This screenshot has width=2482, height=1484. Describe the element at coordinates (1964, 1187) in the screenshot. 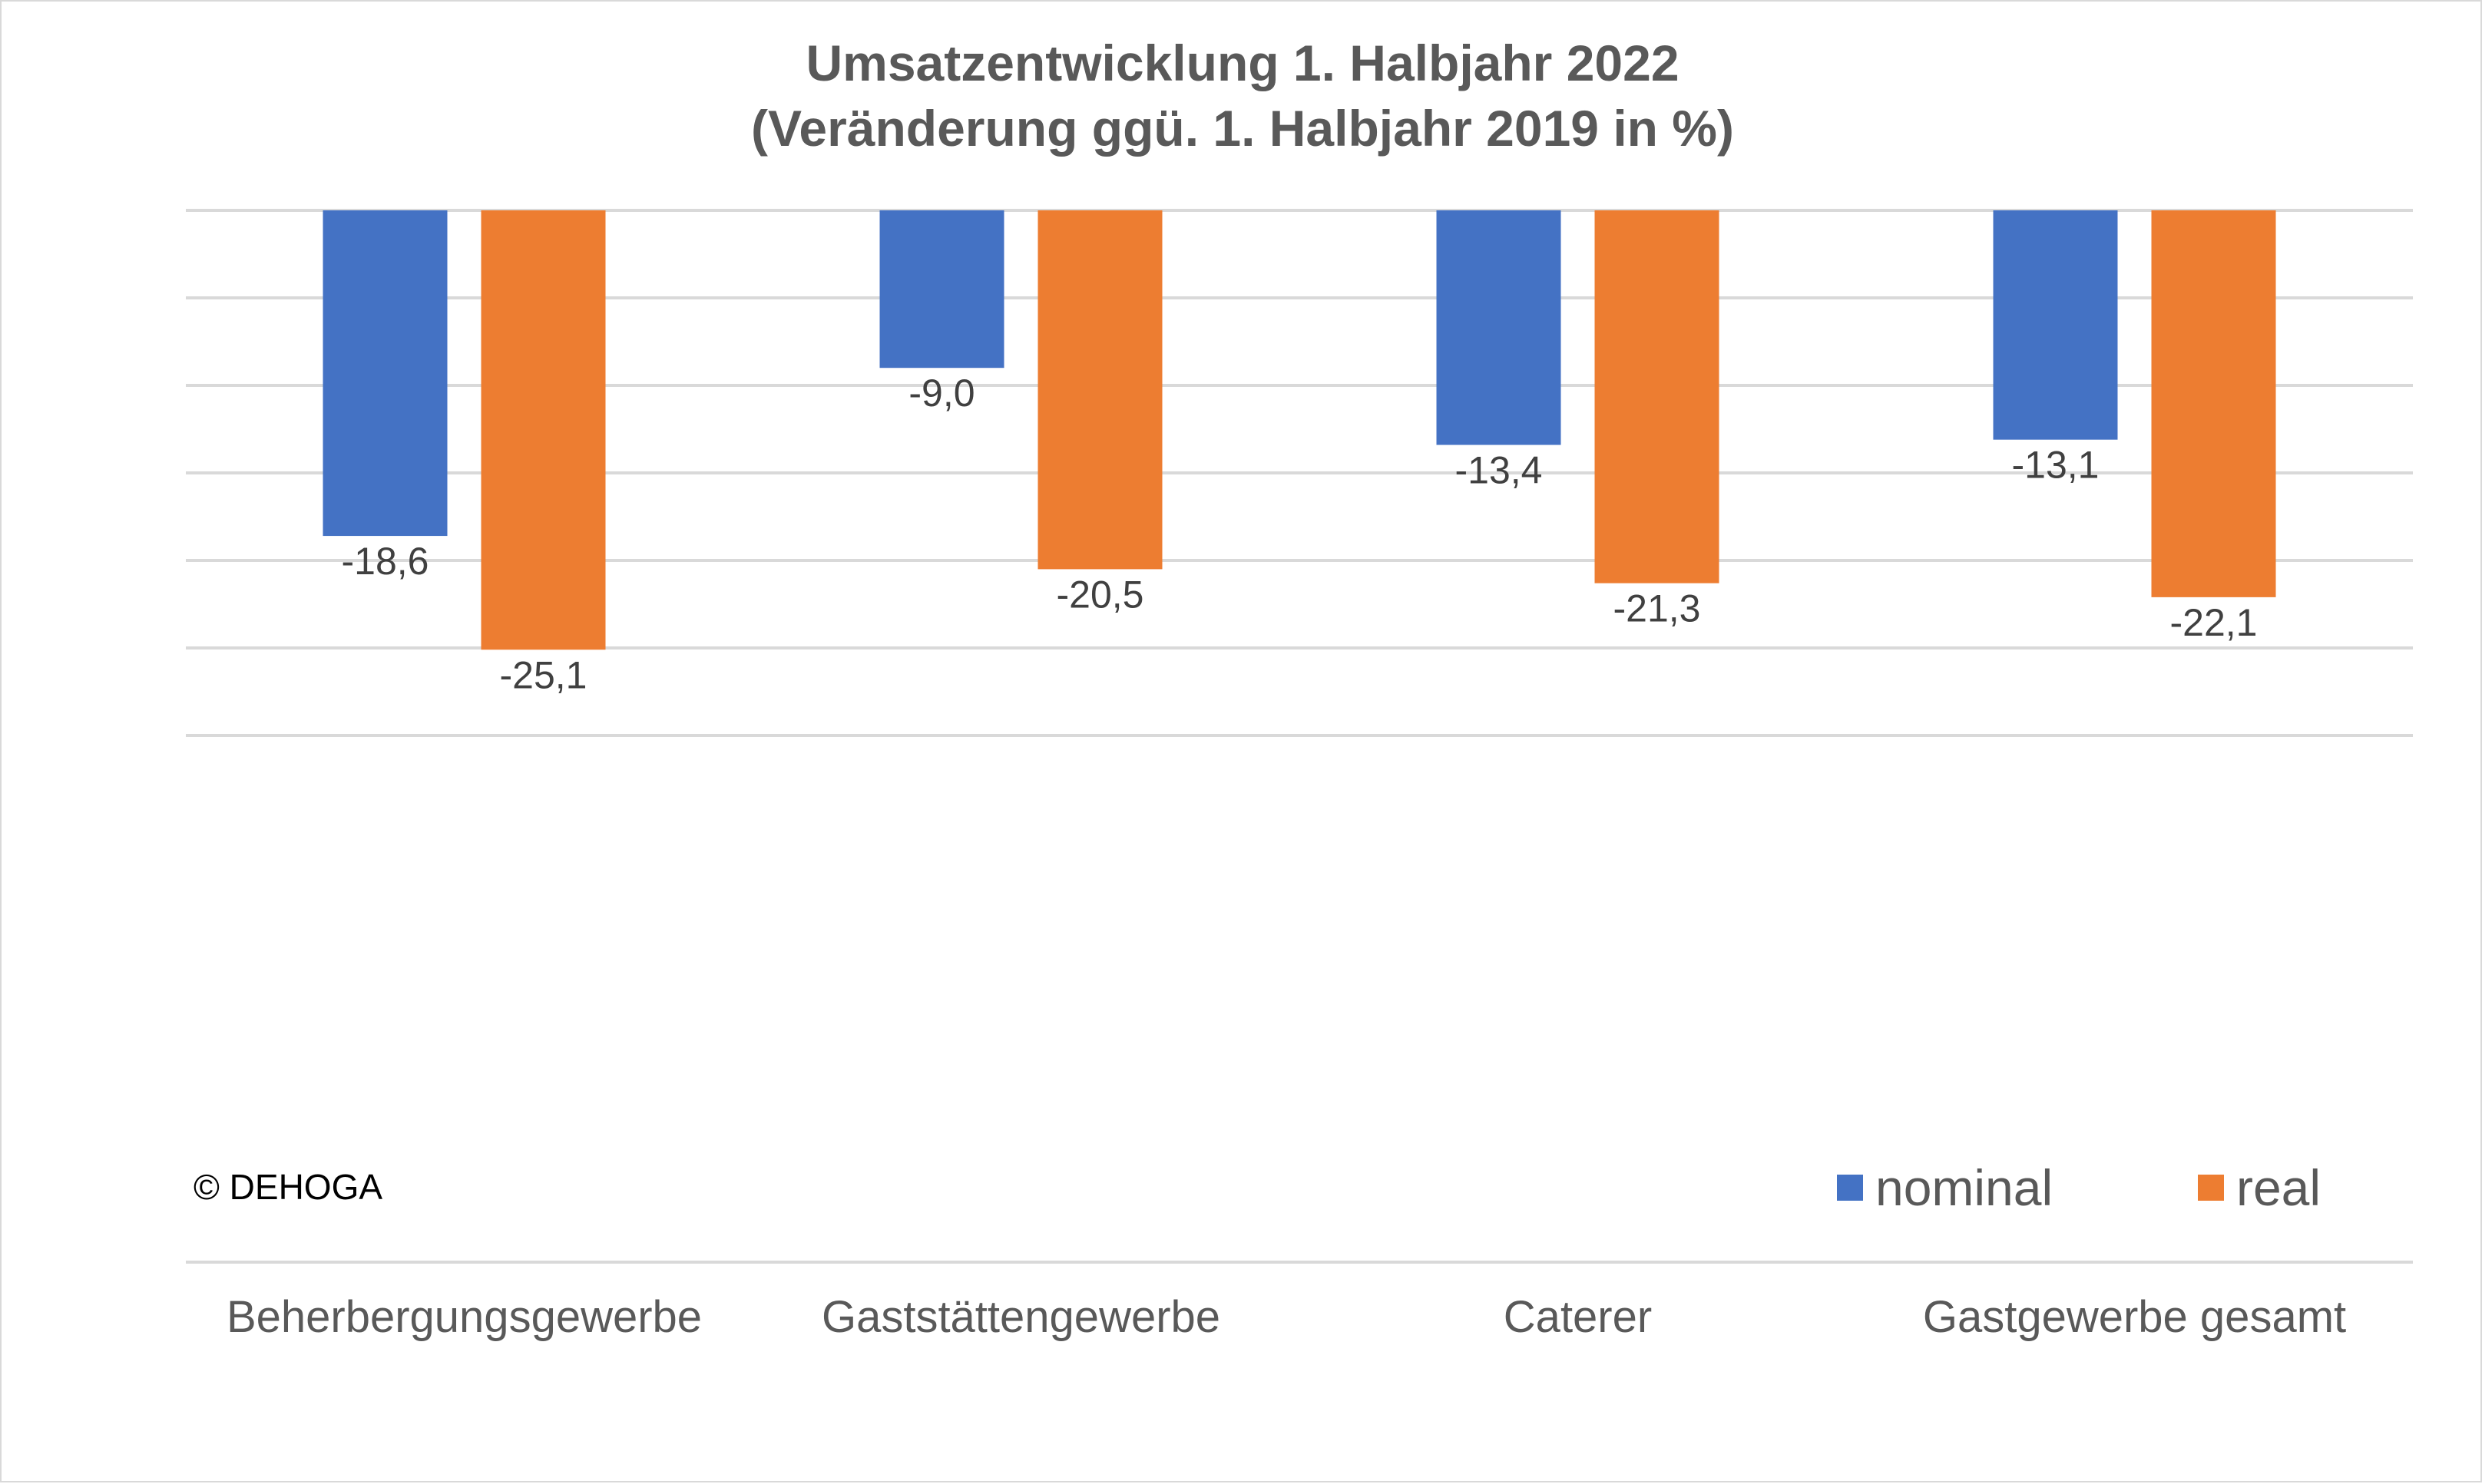

I see `legend-label-nominal: nominal` at that location.